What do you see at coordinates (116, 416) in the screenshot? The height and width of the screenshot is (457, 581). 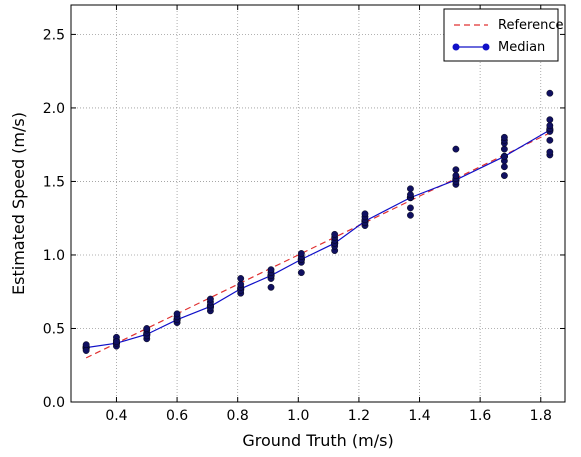 I see `x-tick-label: 0.4` at bounding box center [116, 416].